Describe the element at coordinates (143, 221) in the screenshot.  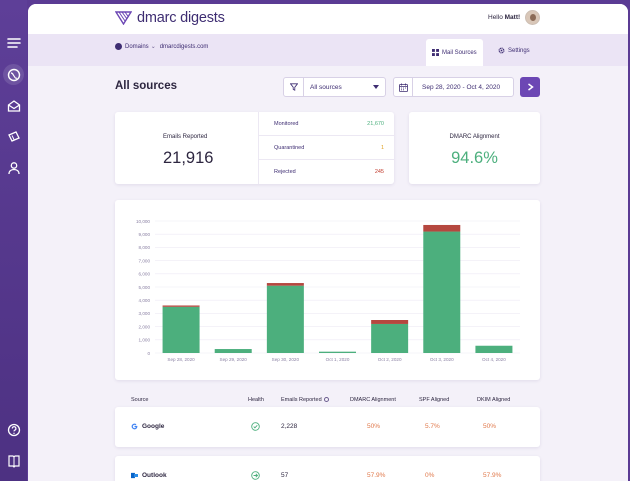
I see `y-tick-label: 10,000` at that location.